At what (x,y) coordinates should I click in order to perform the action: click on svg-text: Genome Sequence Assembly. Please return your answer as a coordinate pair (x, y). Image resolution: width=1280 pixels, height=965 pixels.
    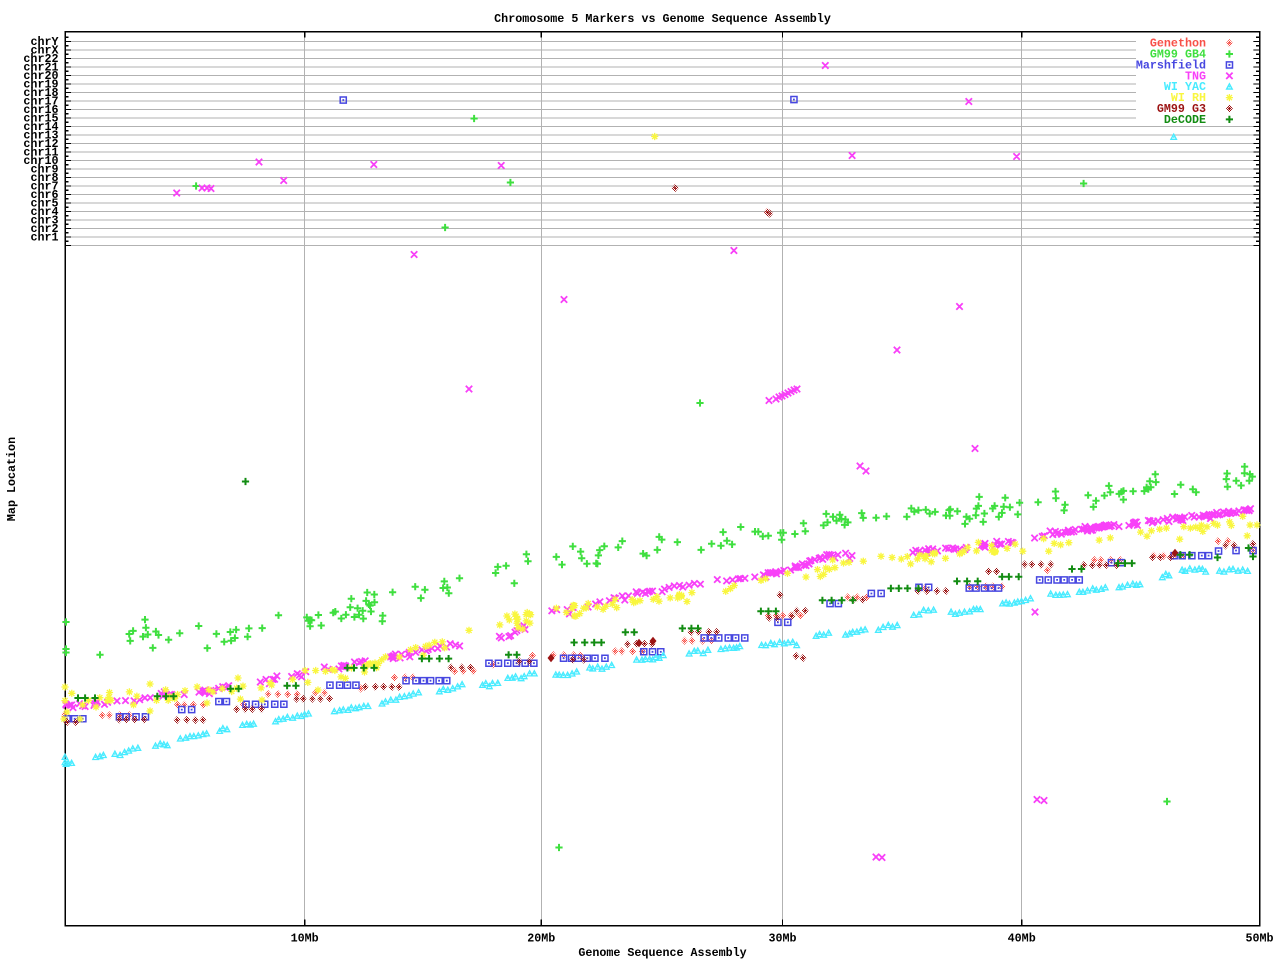
    Looking at the image, I should click on (662, 953).